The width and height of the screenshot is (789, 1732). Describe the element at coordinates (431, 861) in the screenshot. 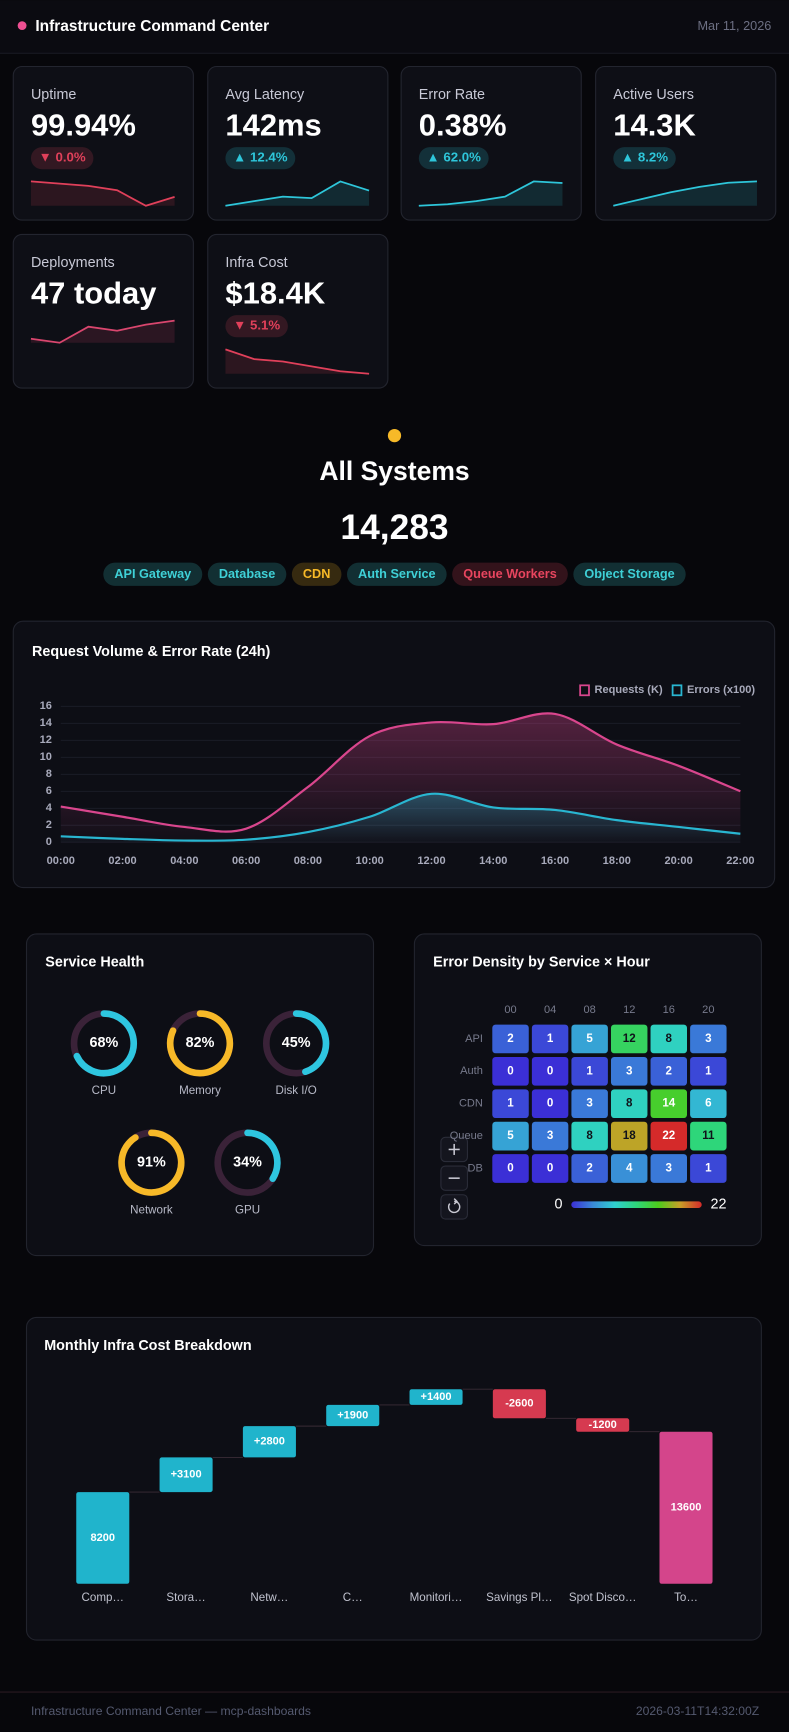

I see `x-tick-label: 12:00` at that location.